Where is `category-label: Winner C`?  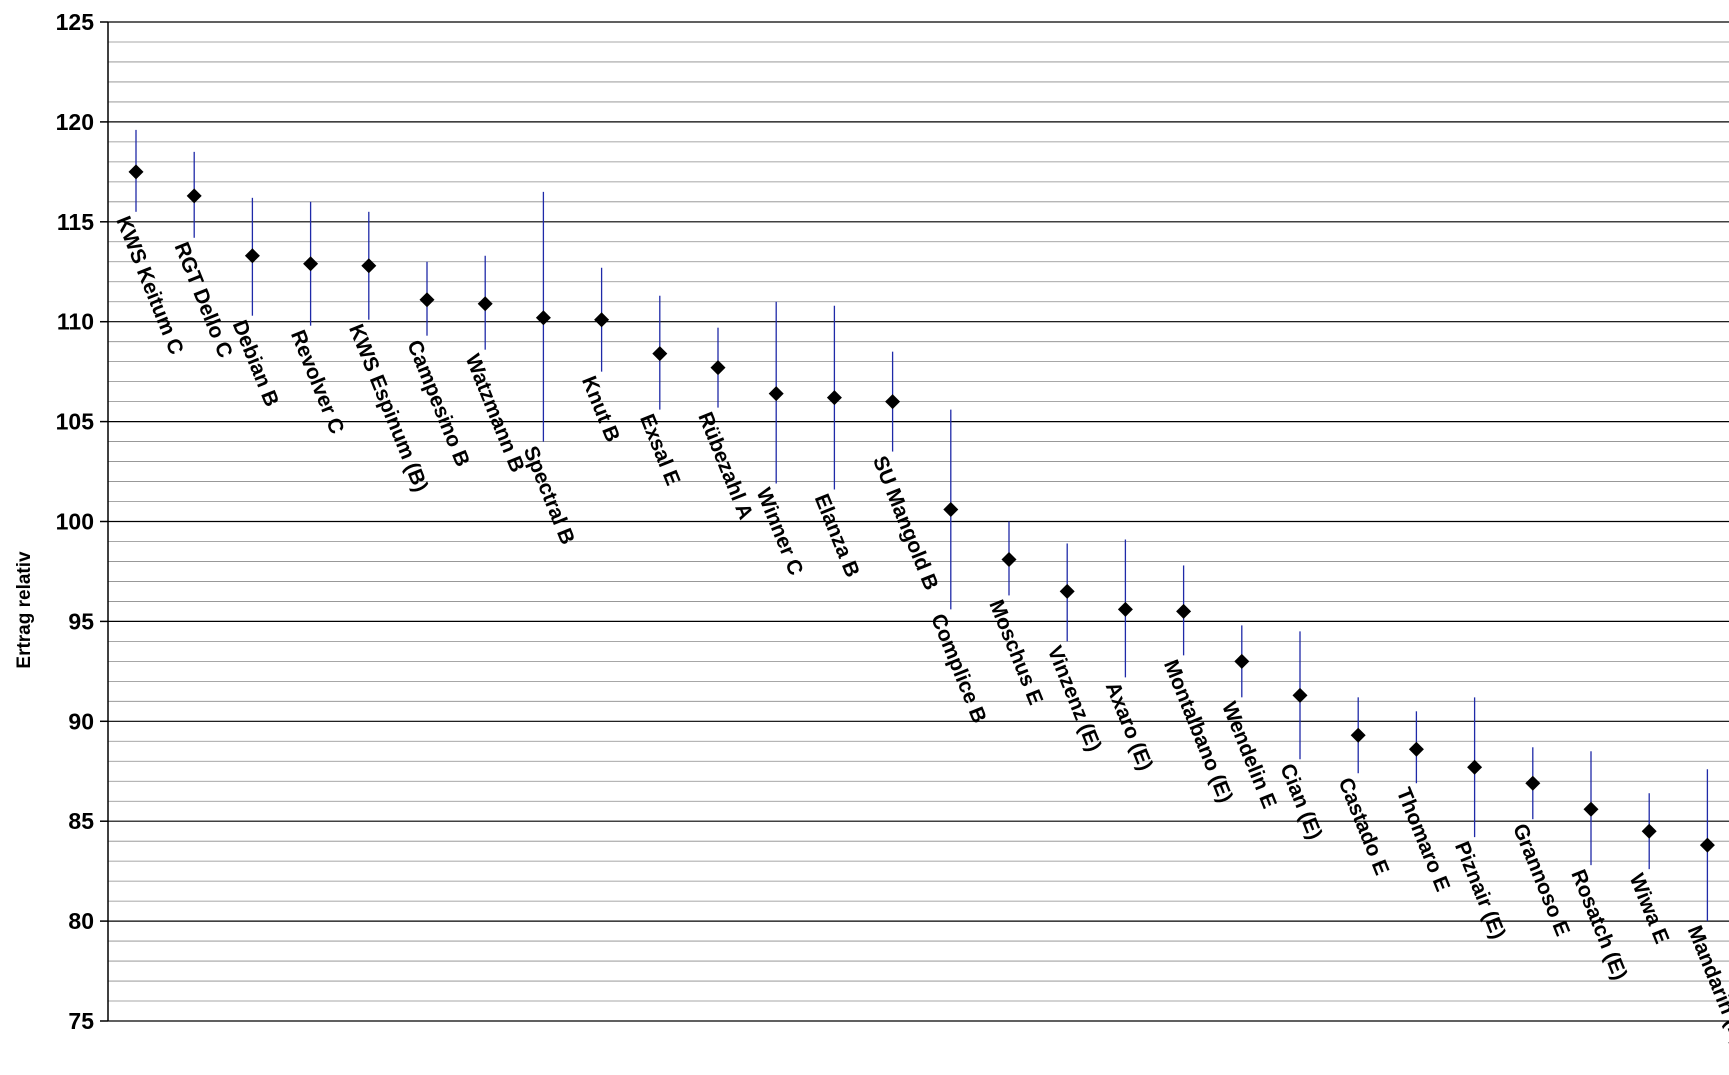
category-label: Winner C is located at coordinates (780, 532).